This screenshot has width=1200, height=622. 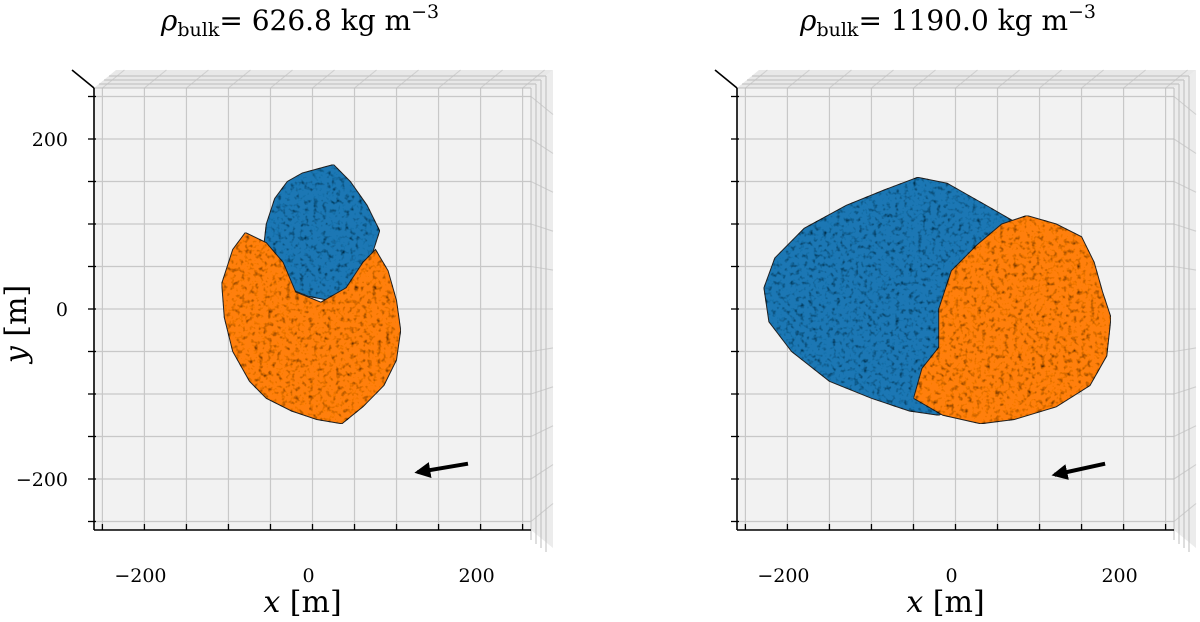 What do you see at coordinates (50, 140) in the screenshot?
I see `y-tick-label: 200` at bounding box center [50, 140].